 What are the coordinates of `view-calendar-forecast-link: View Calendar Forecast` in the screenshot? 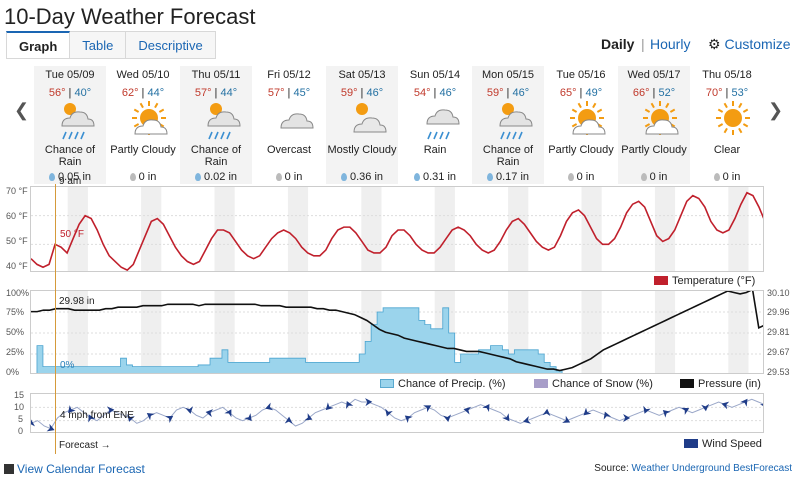 It's located at (74, 469).